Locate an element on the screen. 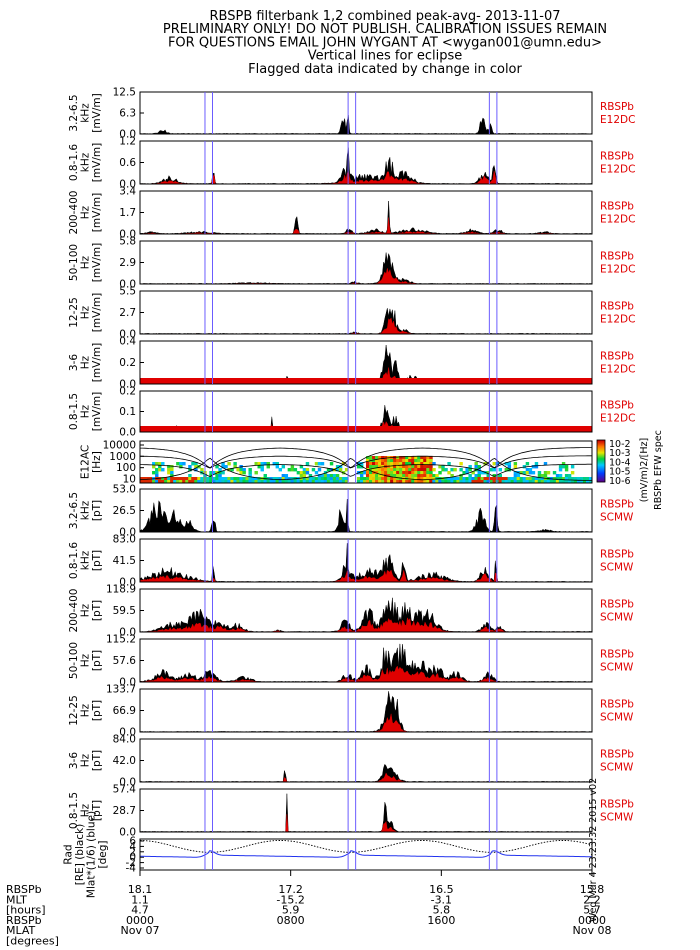 The height and width of the screenshot is (950, 700). ylabel-p2-0: 200-400 is located at coordinates (74, 213).